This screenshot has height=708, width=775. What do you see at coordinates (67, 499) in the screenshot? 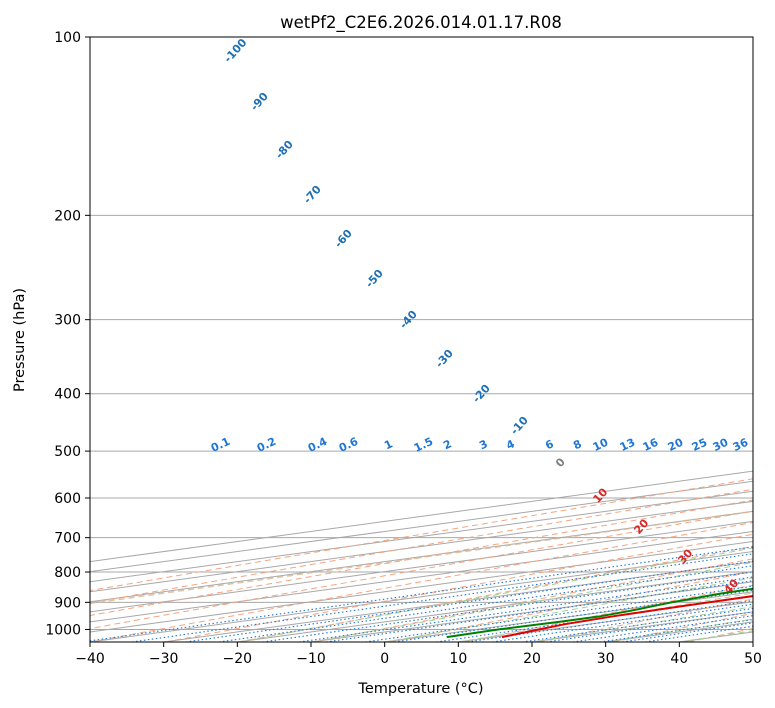
I see `y-tick-label: 600` at bounding box center [67, 499].